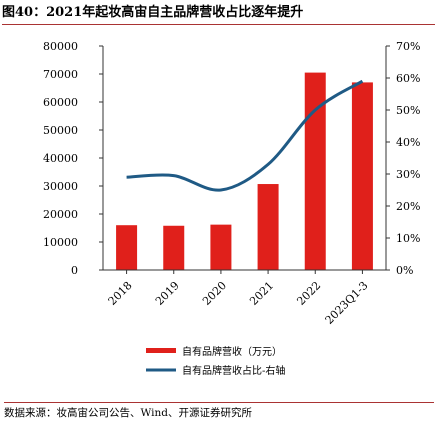 The height and width of the screenshot is (434, 437). Describe the element at coordinates (408, 142) in the screenshot. I see `right-tick-label: 40%` at that location.